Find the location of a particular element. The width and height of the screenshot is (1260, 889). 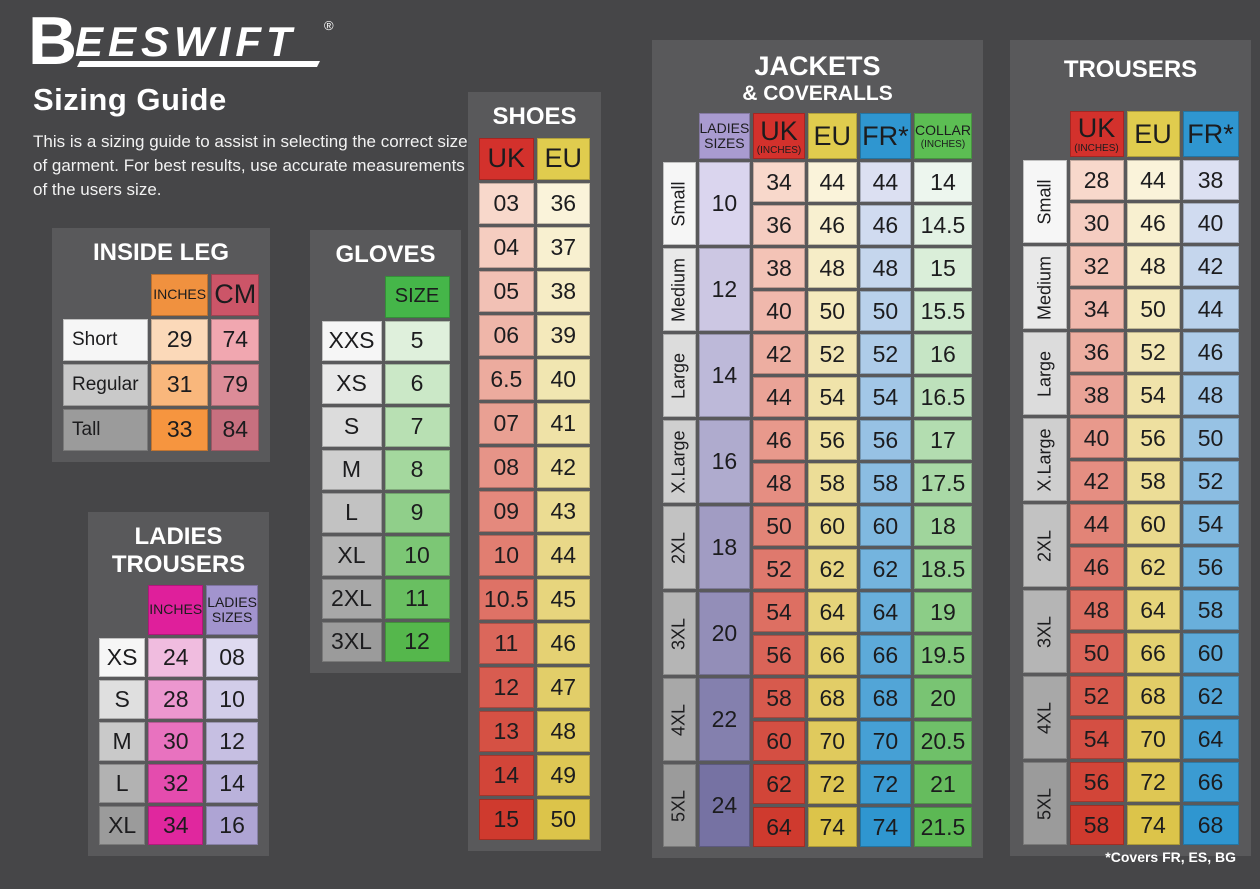

size-label-text: 3XL is located at coordinates (1044, 631).